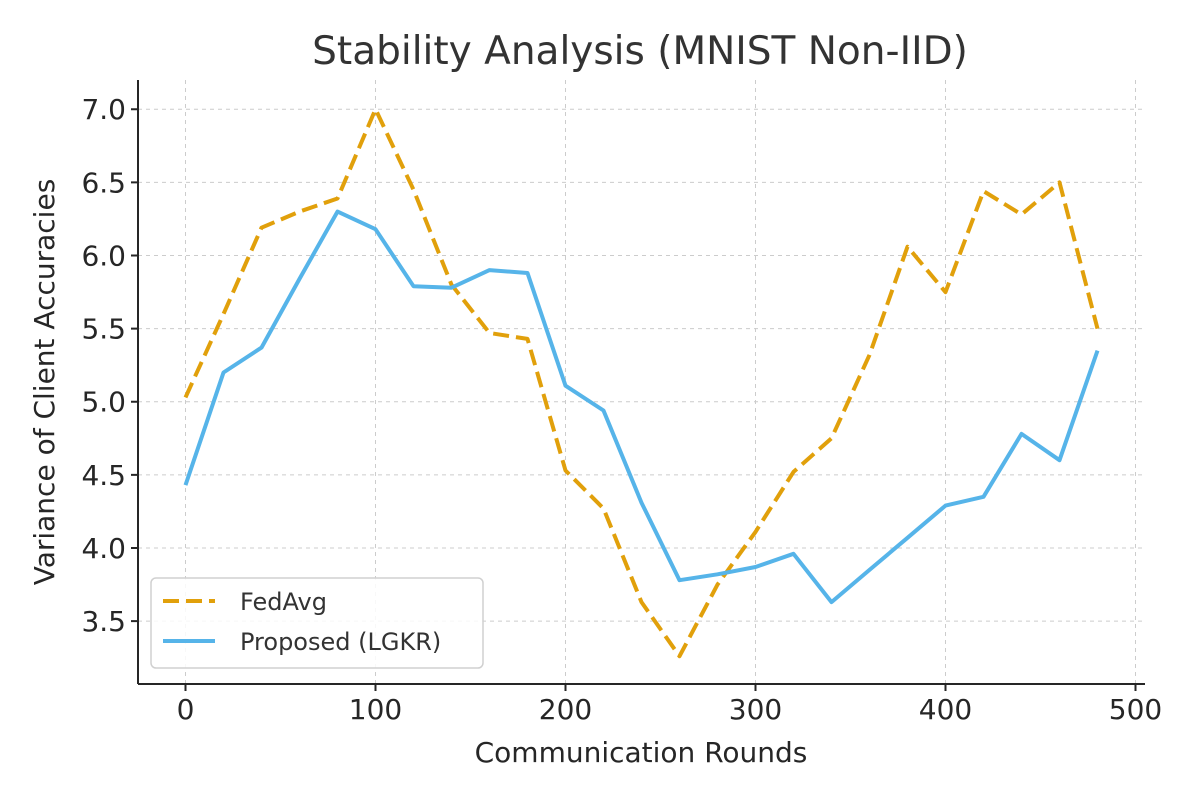  I want to click on y-tick-label: 4.0, so click(103, 548).